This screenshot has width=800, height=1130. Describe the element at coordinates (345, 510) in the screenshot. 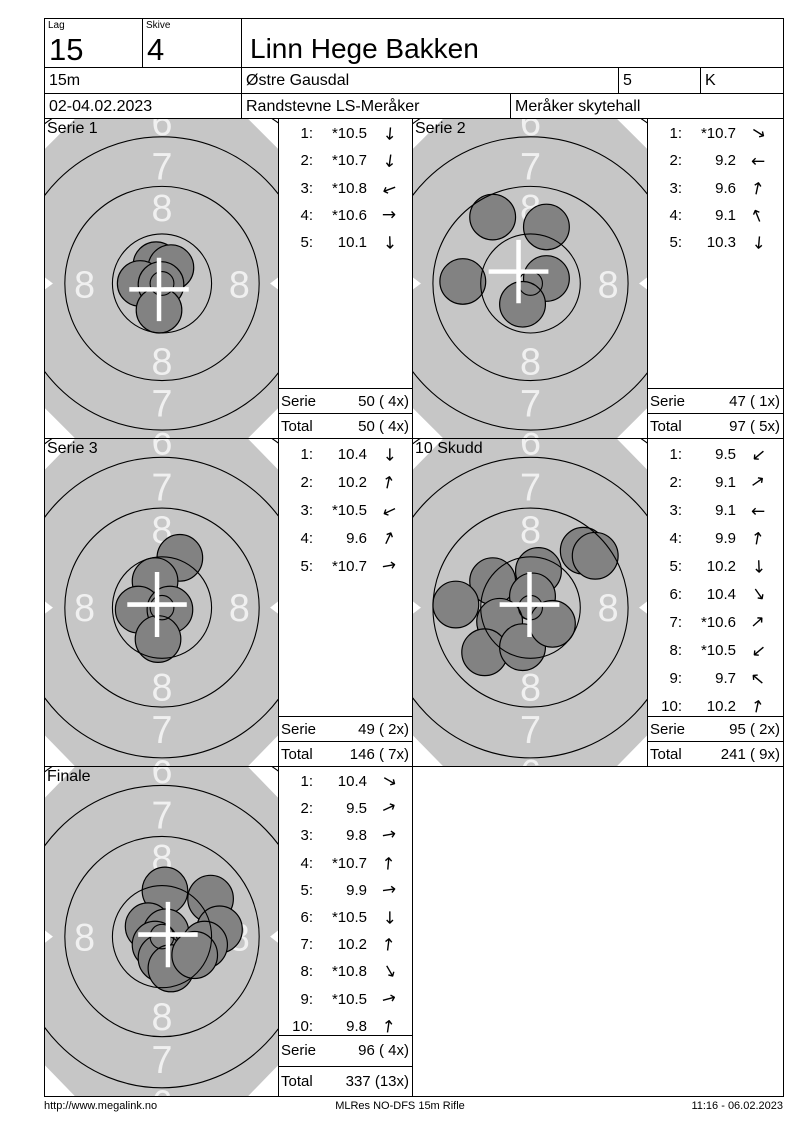

I see `shot-row: 3: *10.5 →` at that location.